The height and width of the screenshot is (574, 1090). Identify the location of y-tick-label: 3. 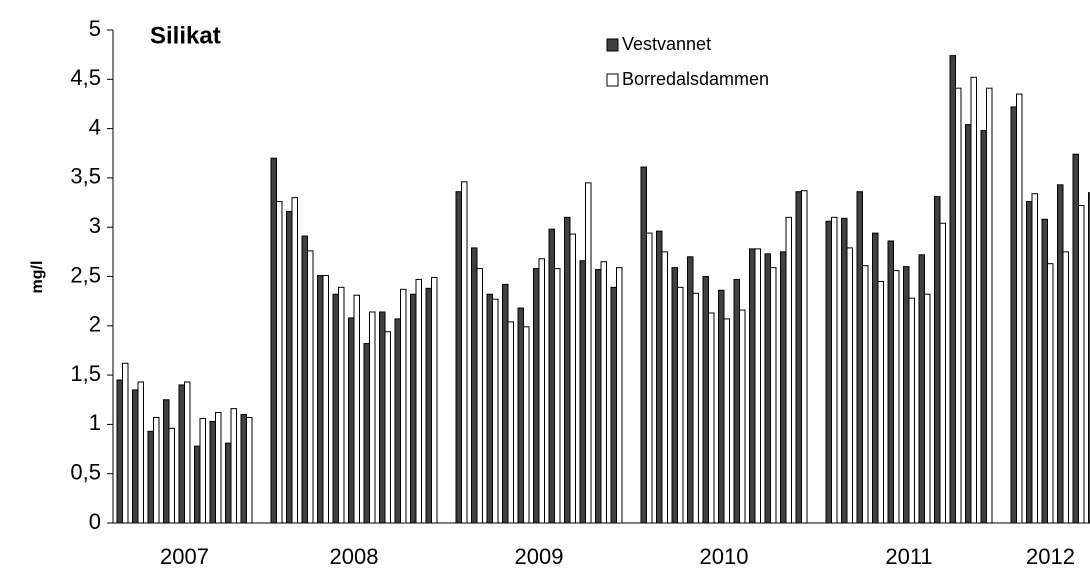
(95, 225).